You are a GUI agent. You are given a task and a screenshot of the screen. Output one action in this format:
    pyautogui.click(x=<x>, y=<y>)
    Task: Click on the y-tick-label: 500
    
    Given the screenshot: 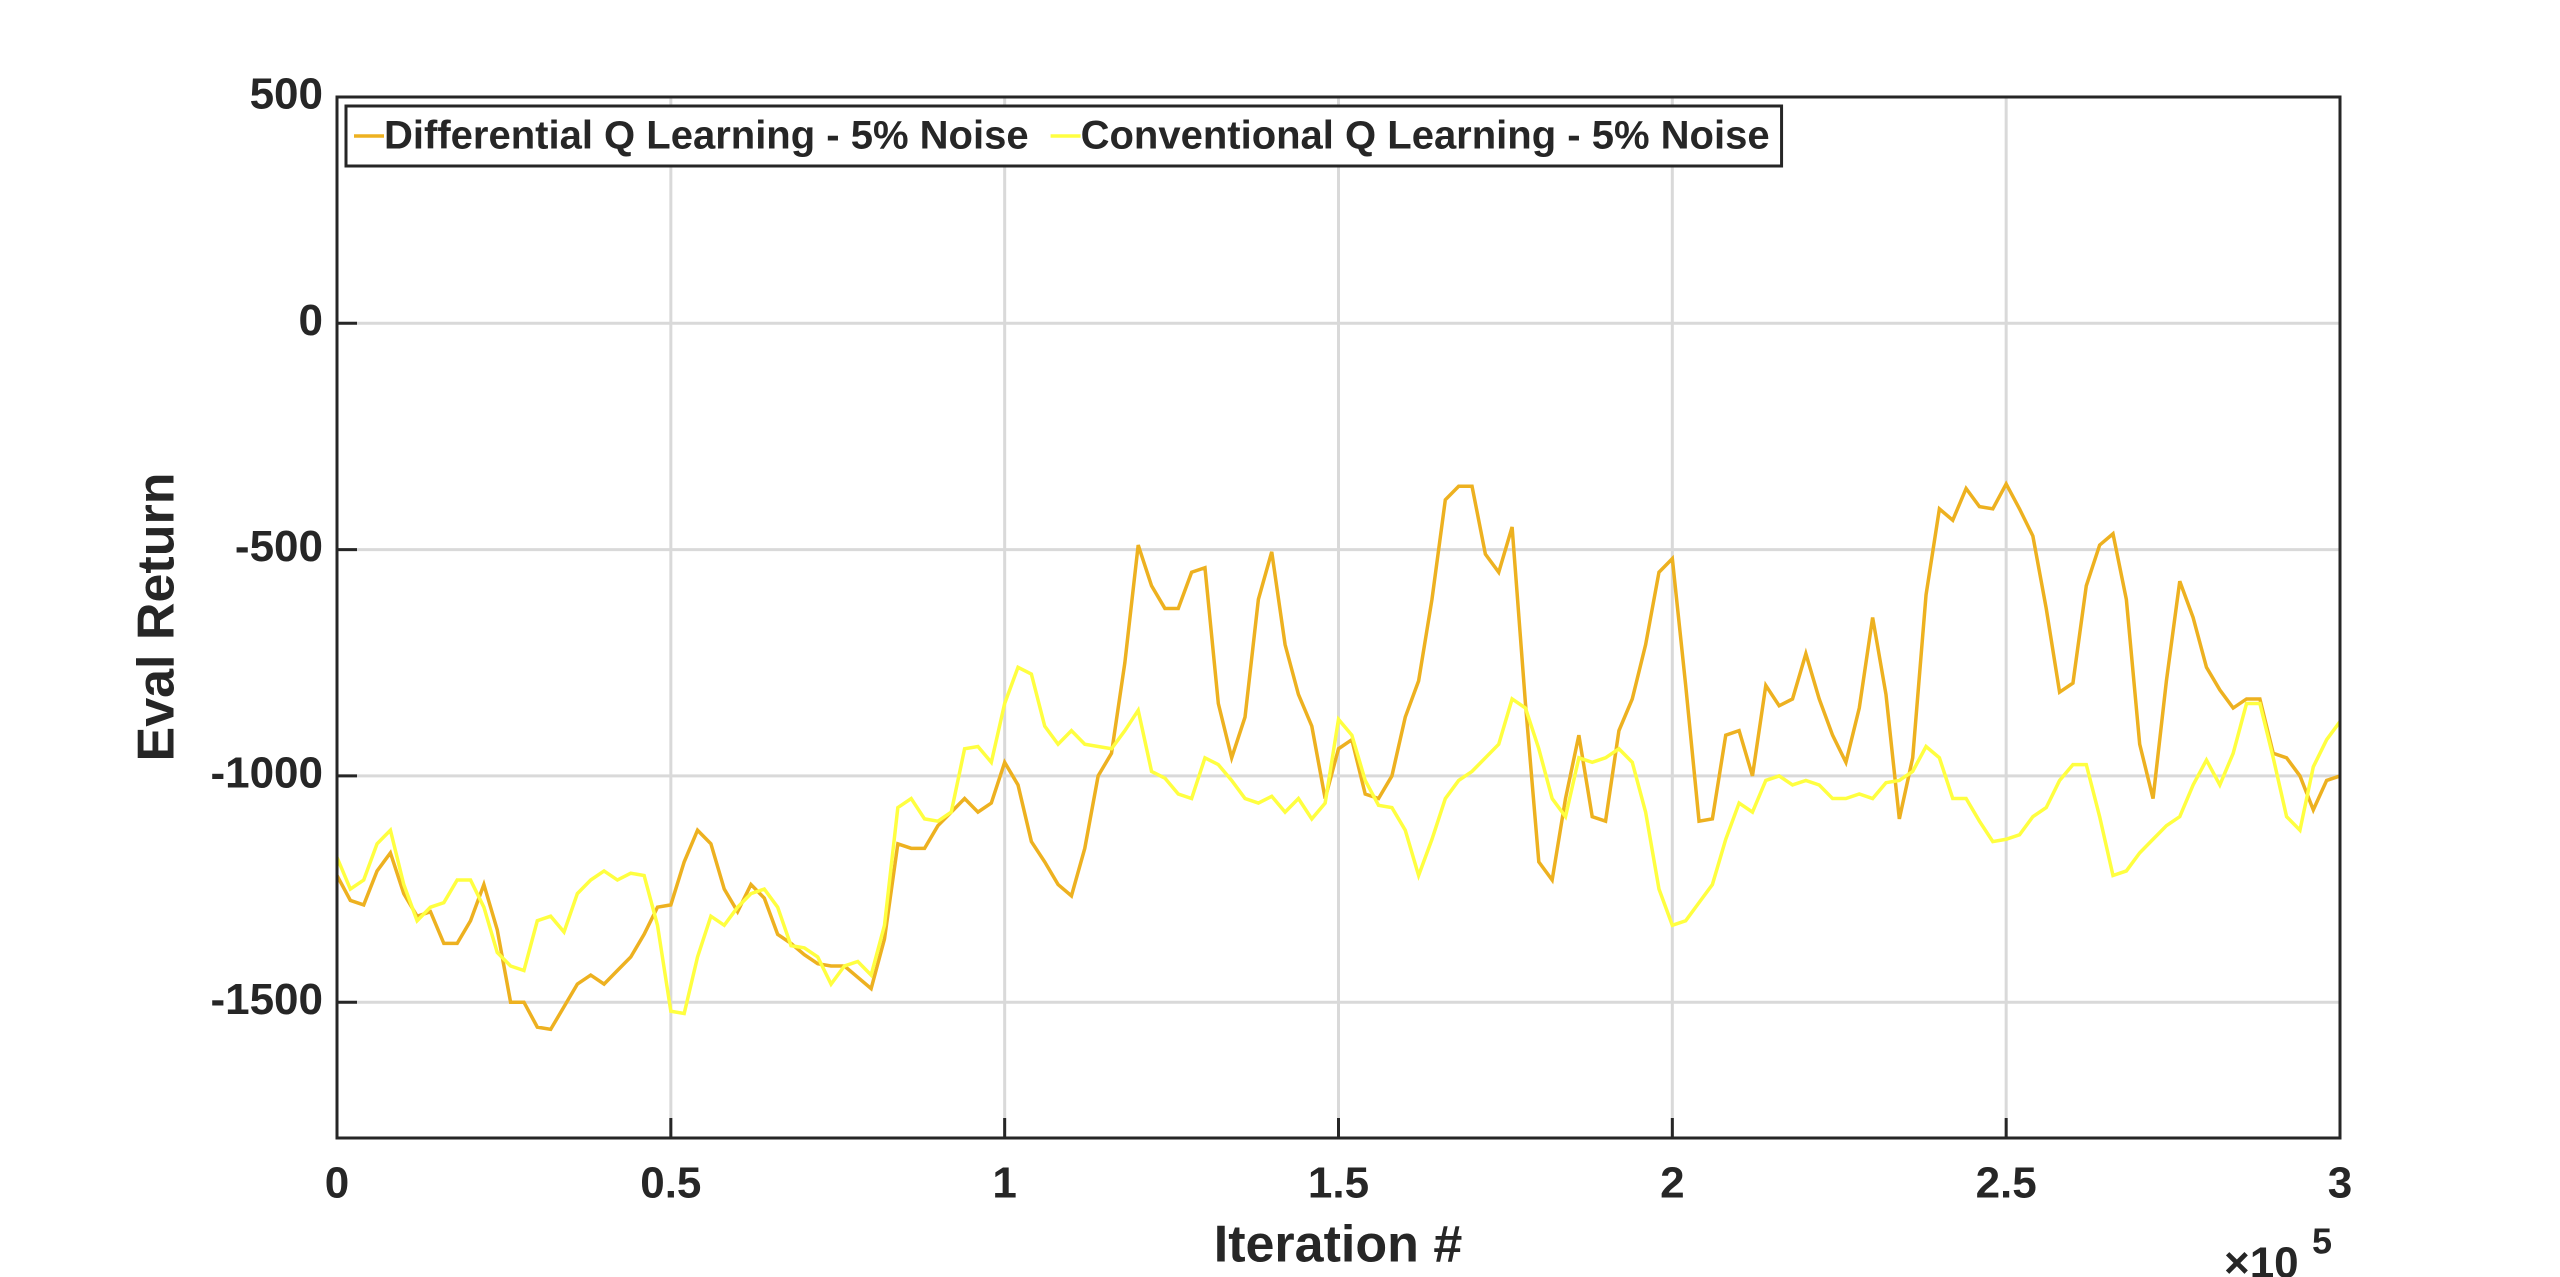 What is the action you would take?
    pyautogui.click(x=286, y=94)
    